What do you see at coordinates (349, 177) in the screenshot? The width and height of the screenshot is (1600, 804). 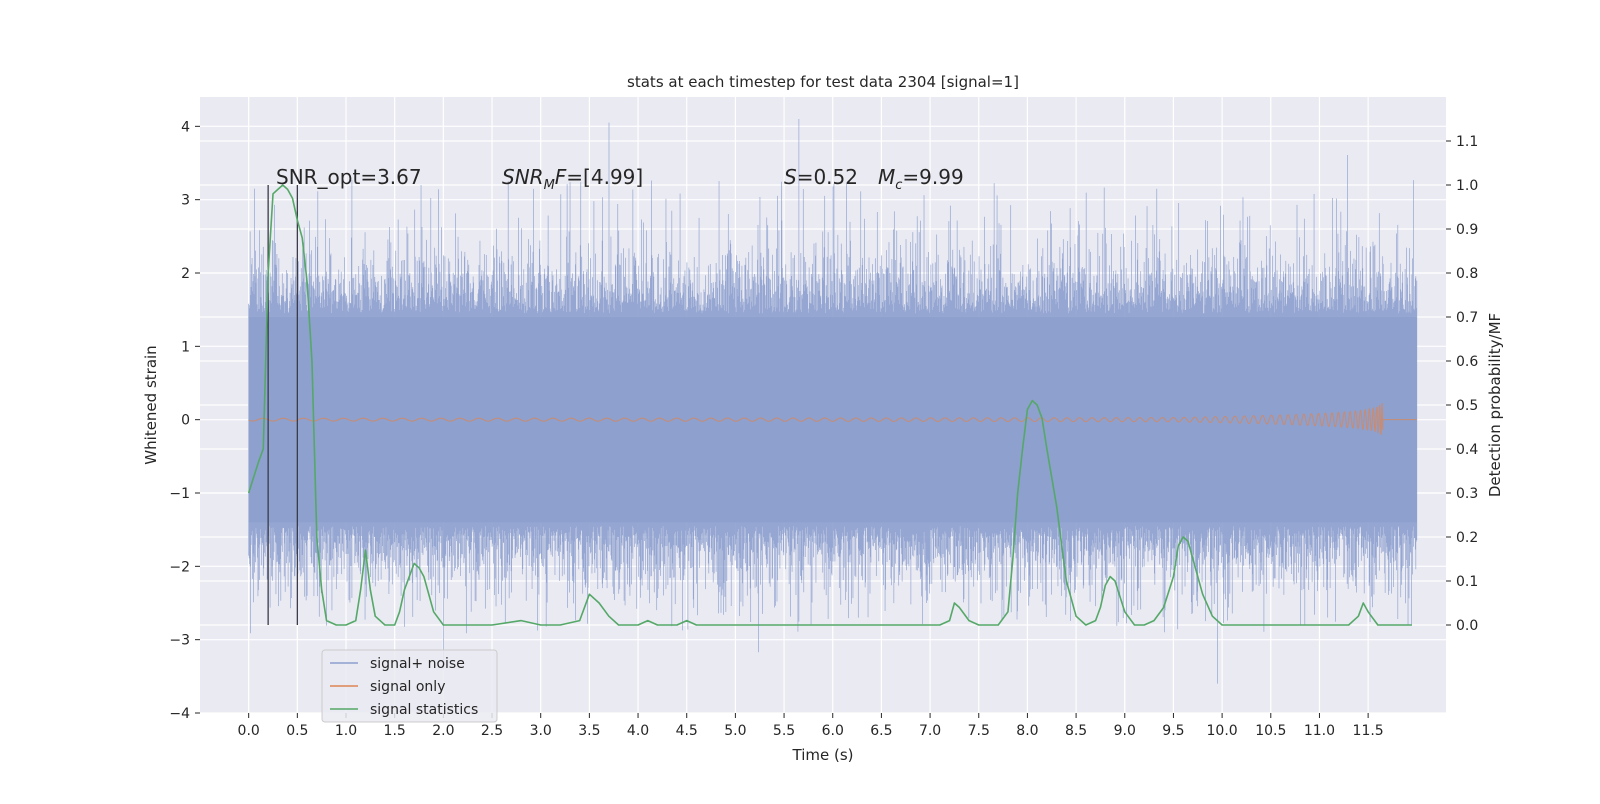 I see `annotation-snr-opt: SNR_opt=3.67` at bounding box center [349, 177].